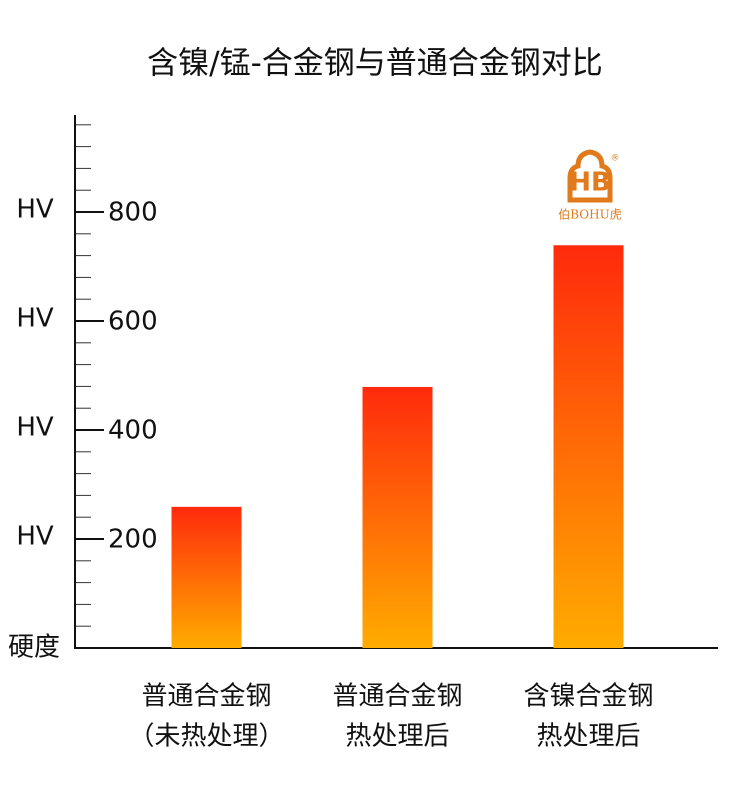 The height and width of the screenshot is (797, 750). I want to click on logo: HB ® 伯BOHU虎, so click(590, 185).